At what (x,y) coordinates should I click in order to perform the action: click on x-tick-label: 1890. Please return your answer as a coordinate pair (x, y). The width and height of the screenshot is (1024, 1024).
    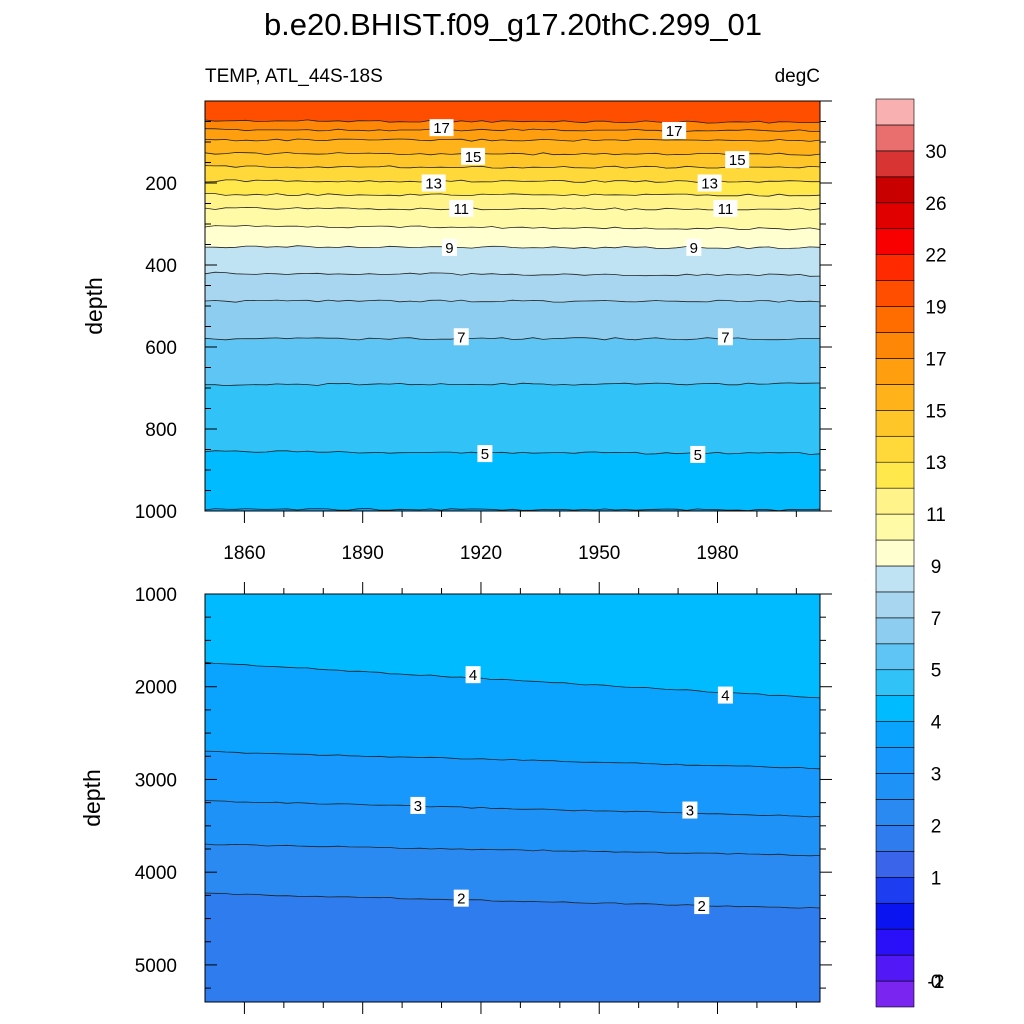
    Looking at the image, I should click on (363, 553).